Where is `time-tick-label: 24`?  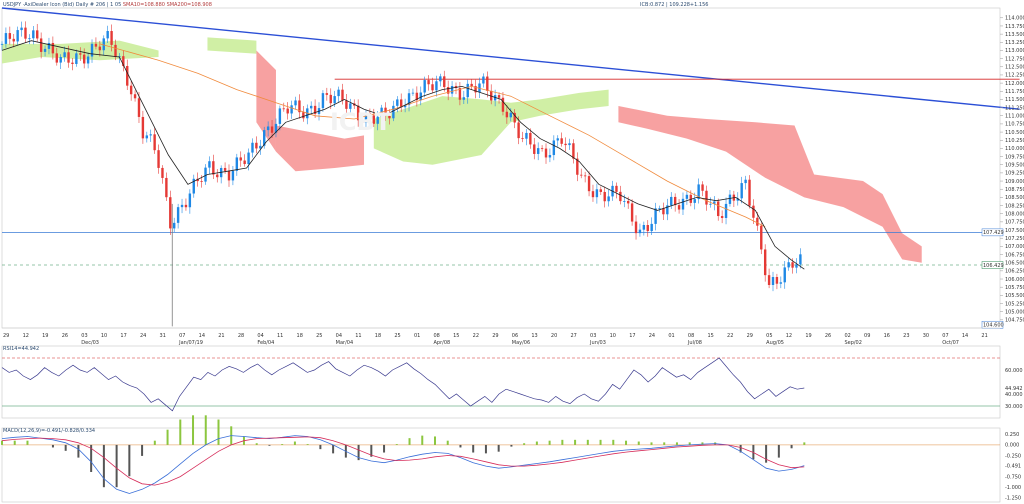
time-tick-label: 24 is located at coordinates (143, 336).